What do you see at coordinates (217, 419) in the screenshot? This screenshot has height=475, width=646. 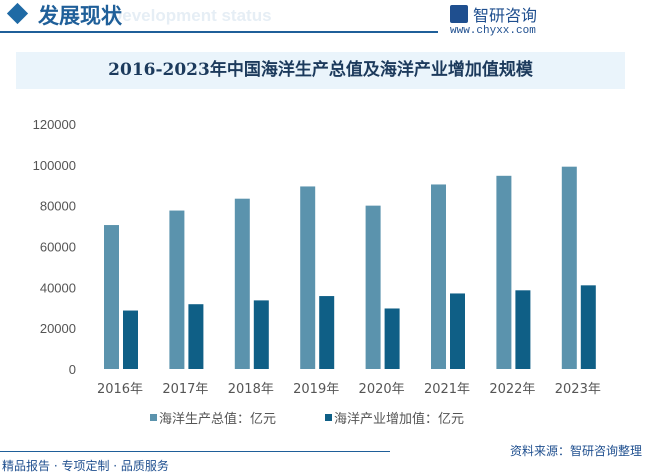 I see `legend-label: 海洋生产总值：亿元` at bounding box center [217, 419].